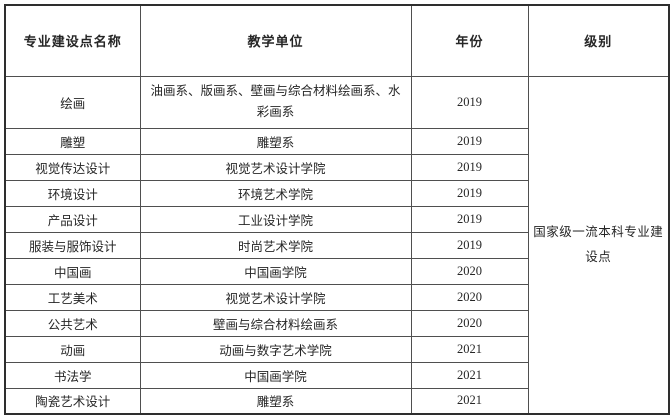  I want to click on table-row: 中国画 中国画学院 2020, so click(336, 271).